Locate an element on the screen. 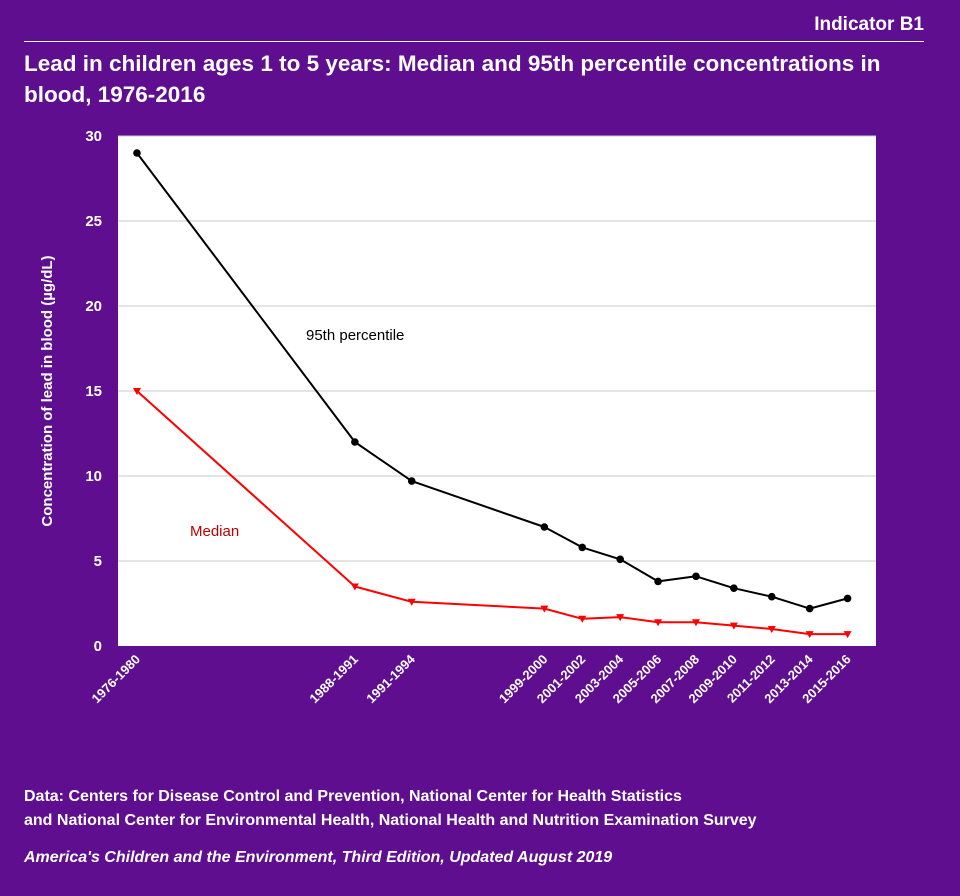  y-tick-label: 0 is located at coordinates (98, 646).